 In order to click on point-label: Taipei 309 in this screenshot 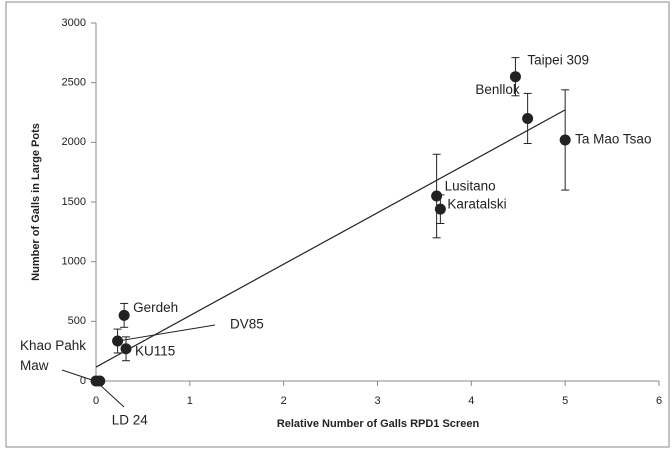, I will do `click(558, 59)`.